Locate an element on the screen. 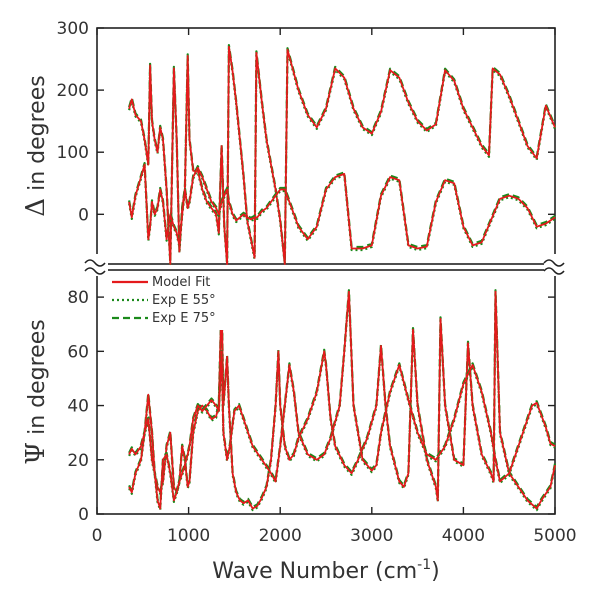 This screenshot has height=598, width=600. x-tick-label: 5000 is located at coordinates (554, 536).